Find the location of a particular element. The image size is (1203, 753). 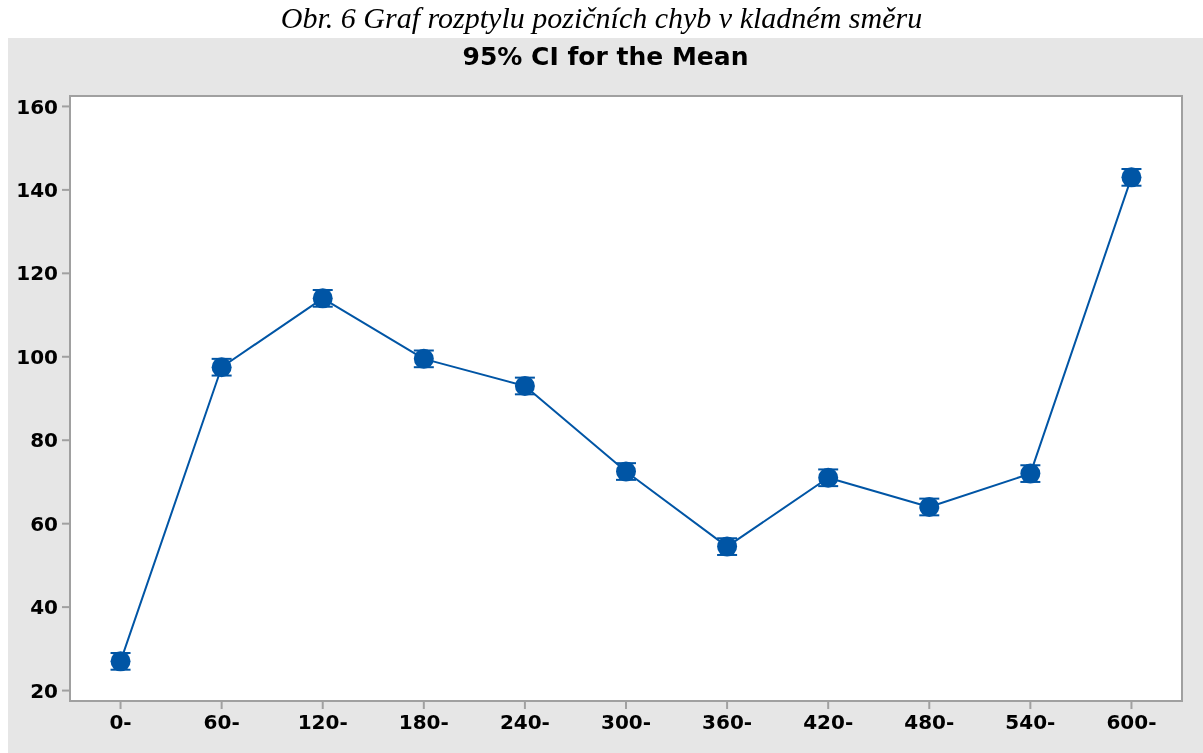

y-tick-label: 80 is located at coordinates (44, 440).